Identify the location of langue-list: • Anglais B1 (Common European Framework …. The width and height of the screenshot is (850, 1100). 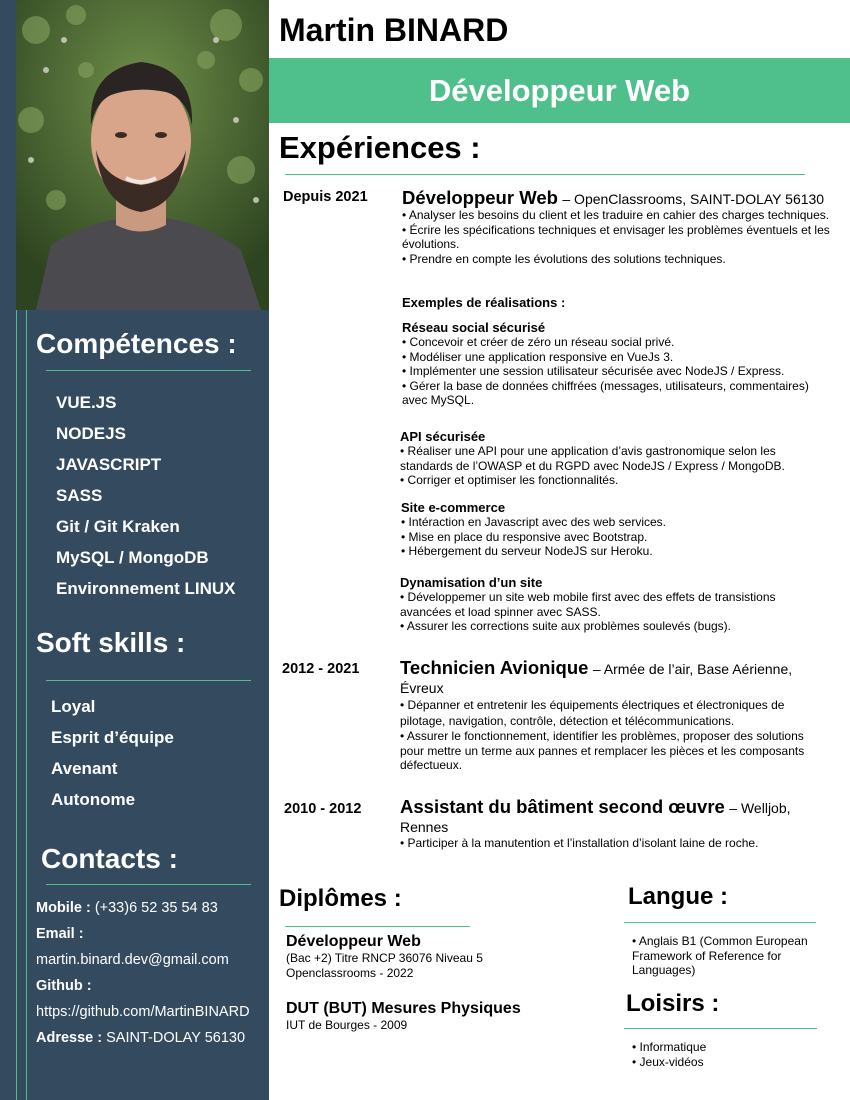
(729, 956).